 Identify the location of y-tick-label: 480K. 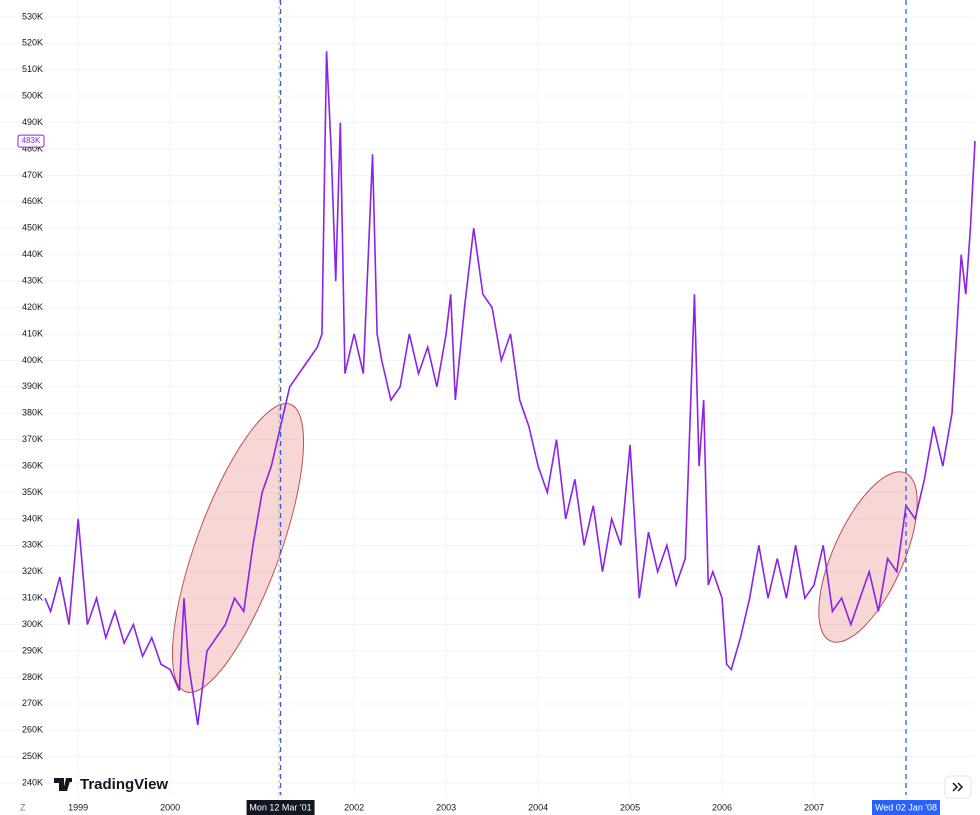
(32, 148).